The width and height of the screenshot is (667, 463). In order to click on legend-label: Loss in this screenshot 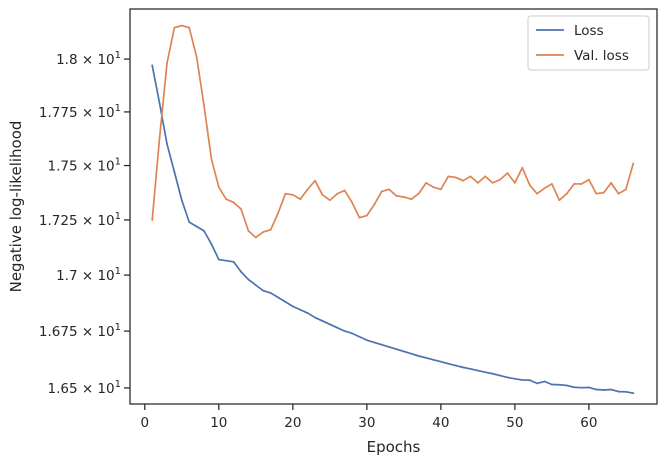, I will do `click(589, 31)`.